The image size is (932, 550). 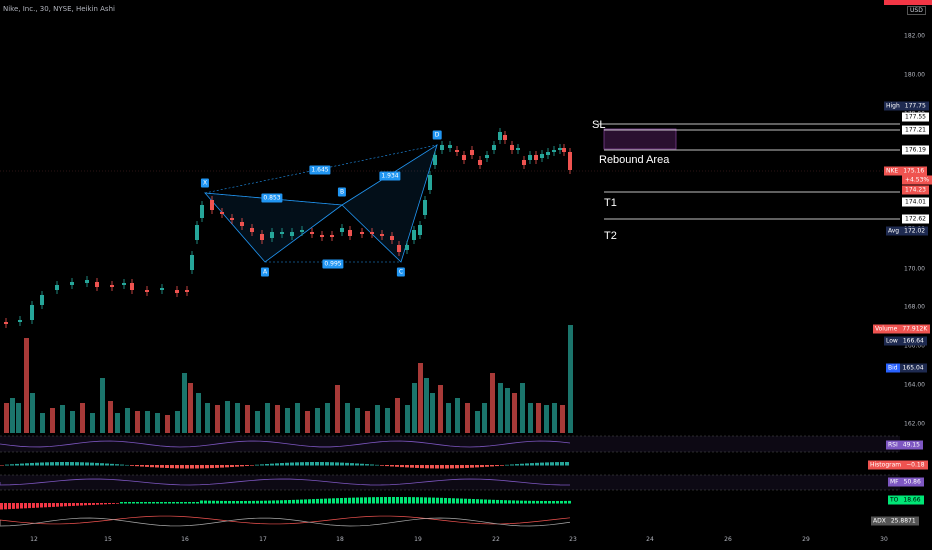 I want to click on ratio-ac: 0.995, so click(x=333, y=264).